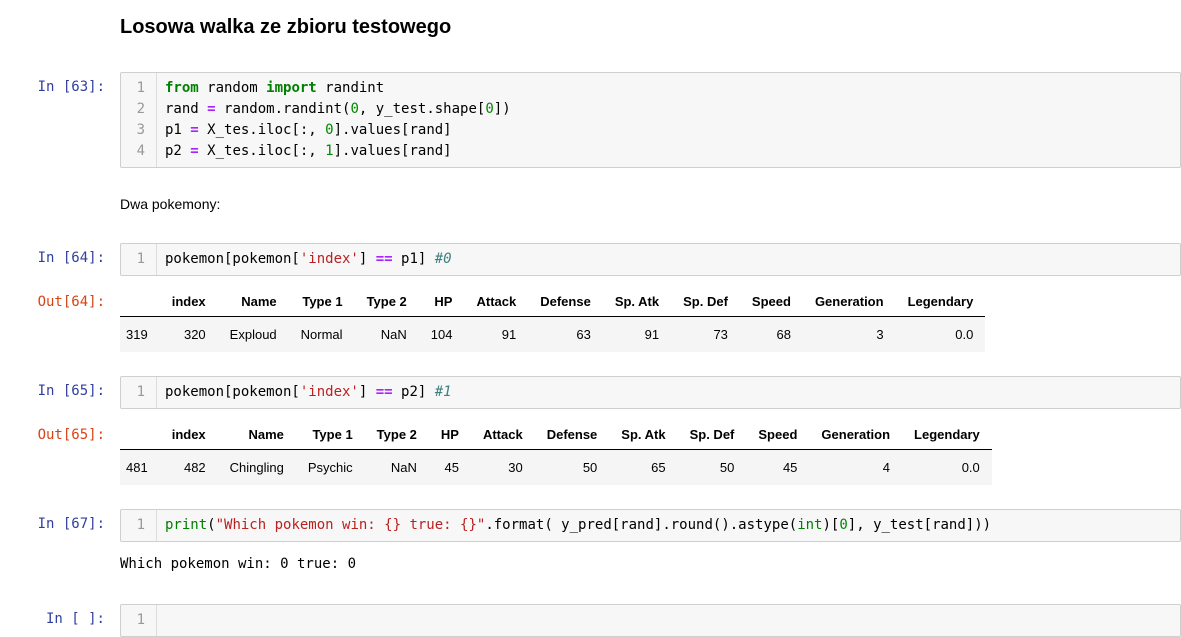  What do you see at coordinates (940, 301) in the screenshot?
I see `table-header-cell: Legendary` at bounding box center [940, 301].